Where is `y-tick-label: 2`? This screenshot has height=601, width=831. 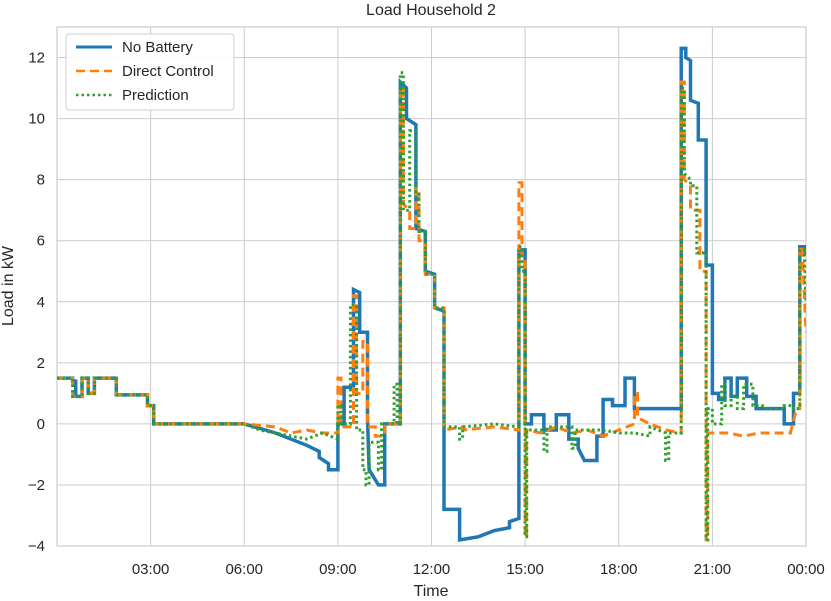
y-tick-label: 2 is located at coordinates (41, 363).